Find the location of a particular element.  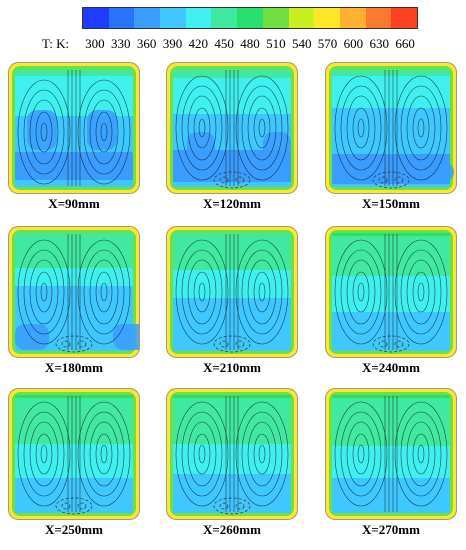

contour-panel: X=270mm is located at coordinates (391, 463).